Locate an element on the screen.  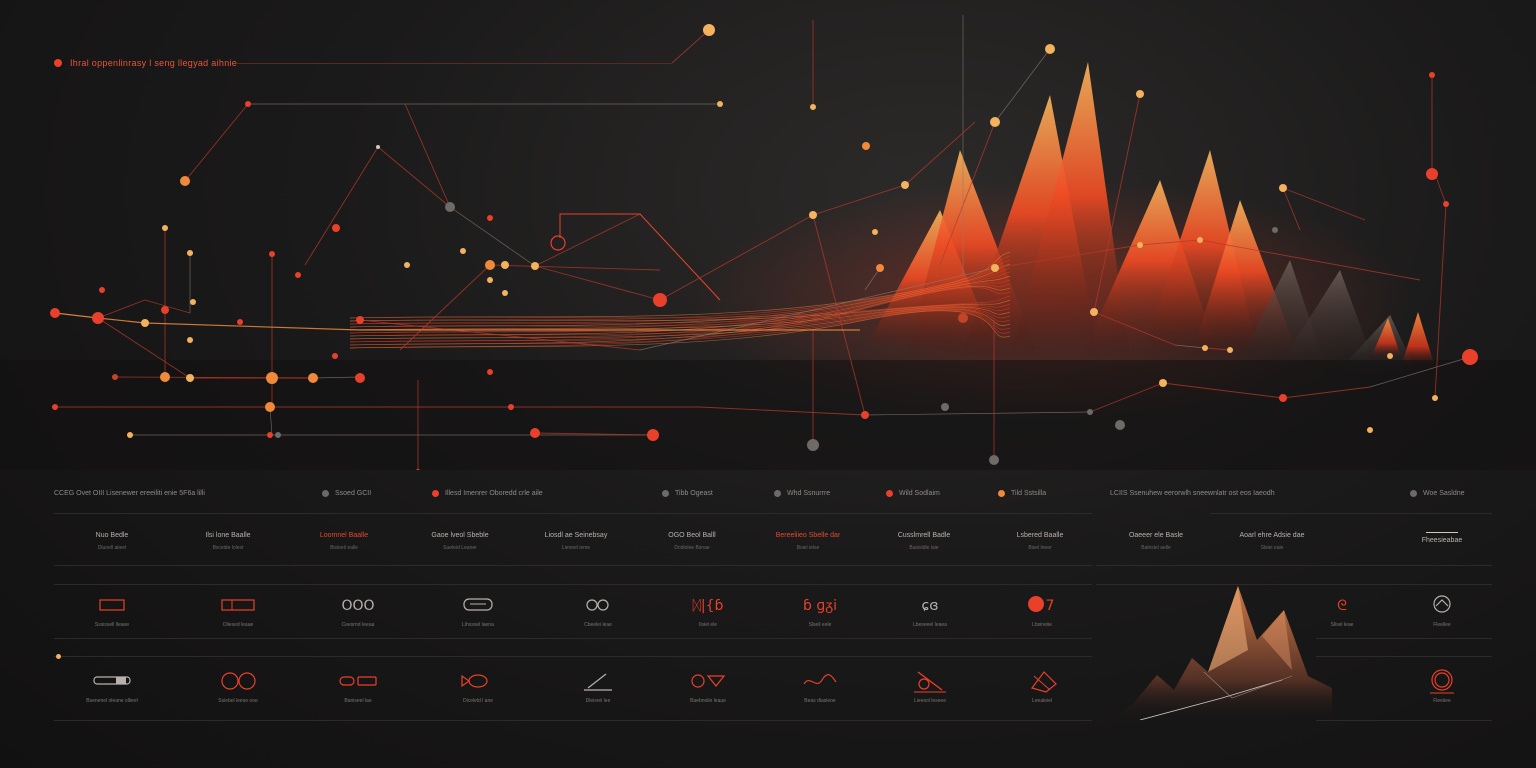
icon-caption: Slisel leae is located at coordinates (1342, 625).